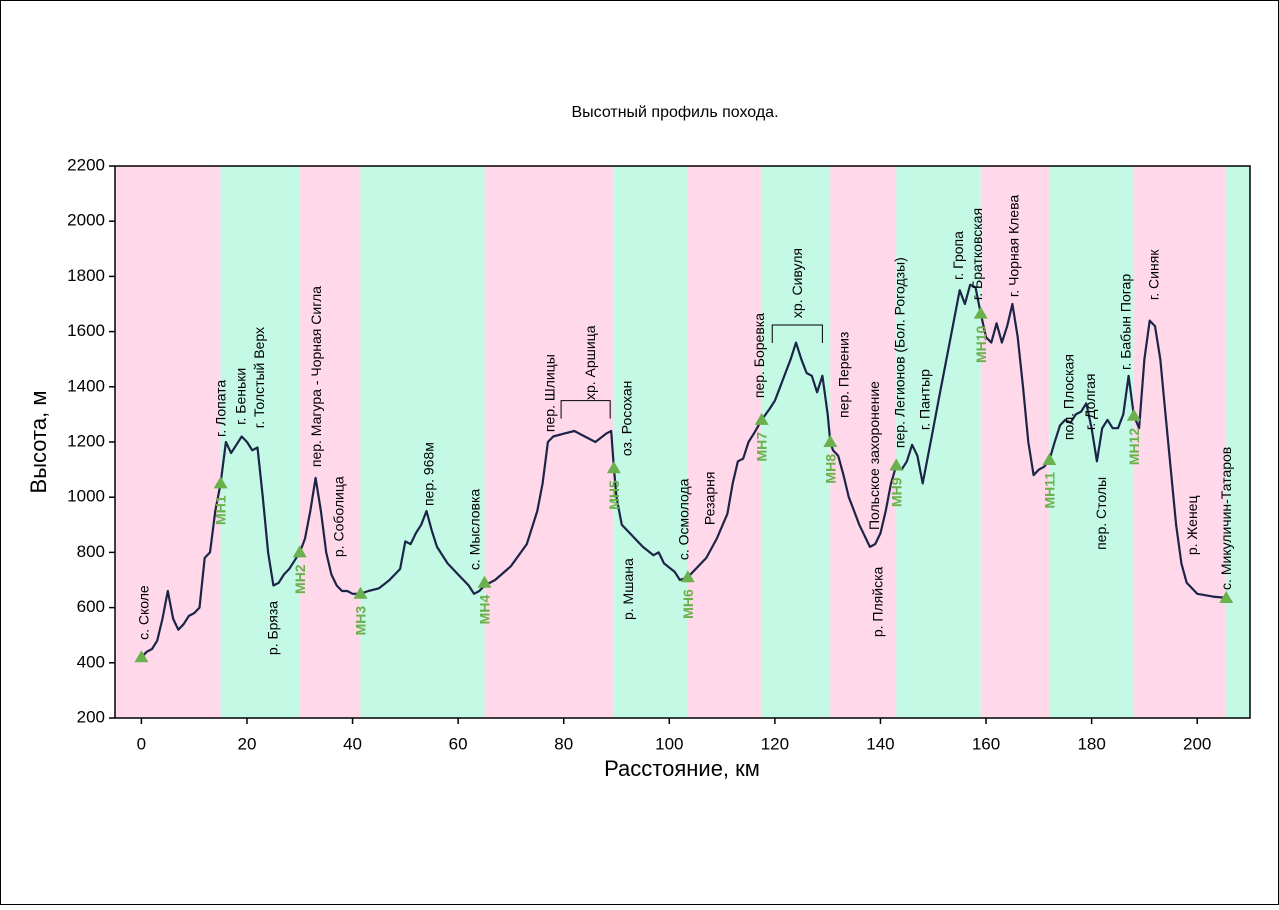  What do you see at coordinates (590, 362) in the screenshot?
I see `place-label: хр. Аршица` at bounding box center [590, 362].